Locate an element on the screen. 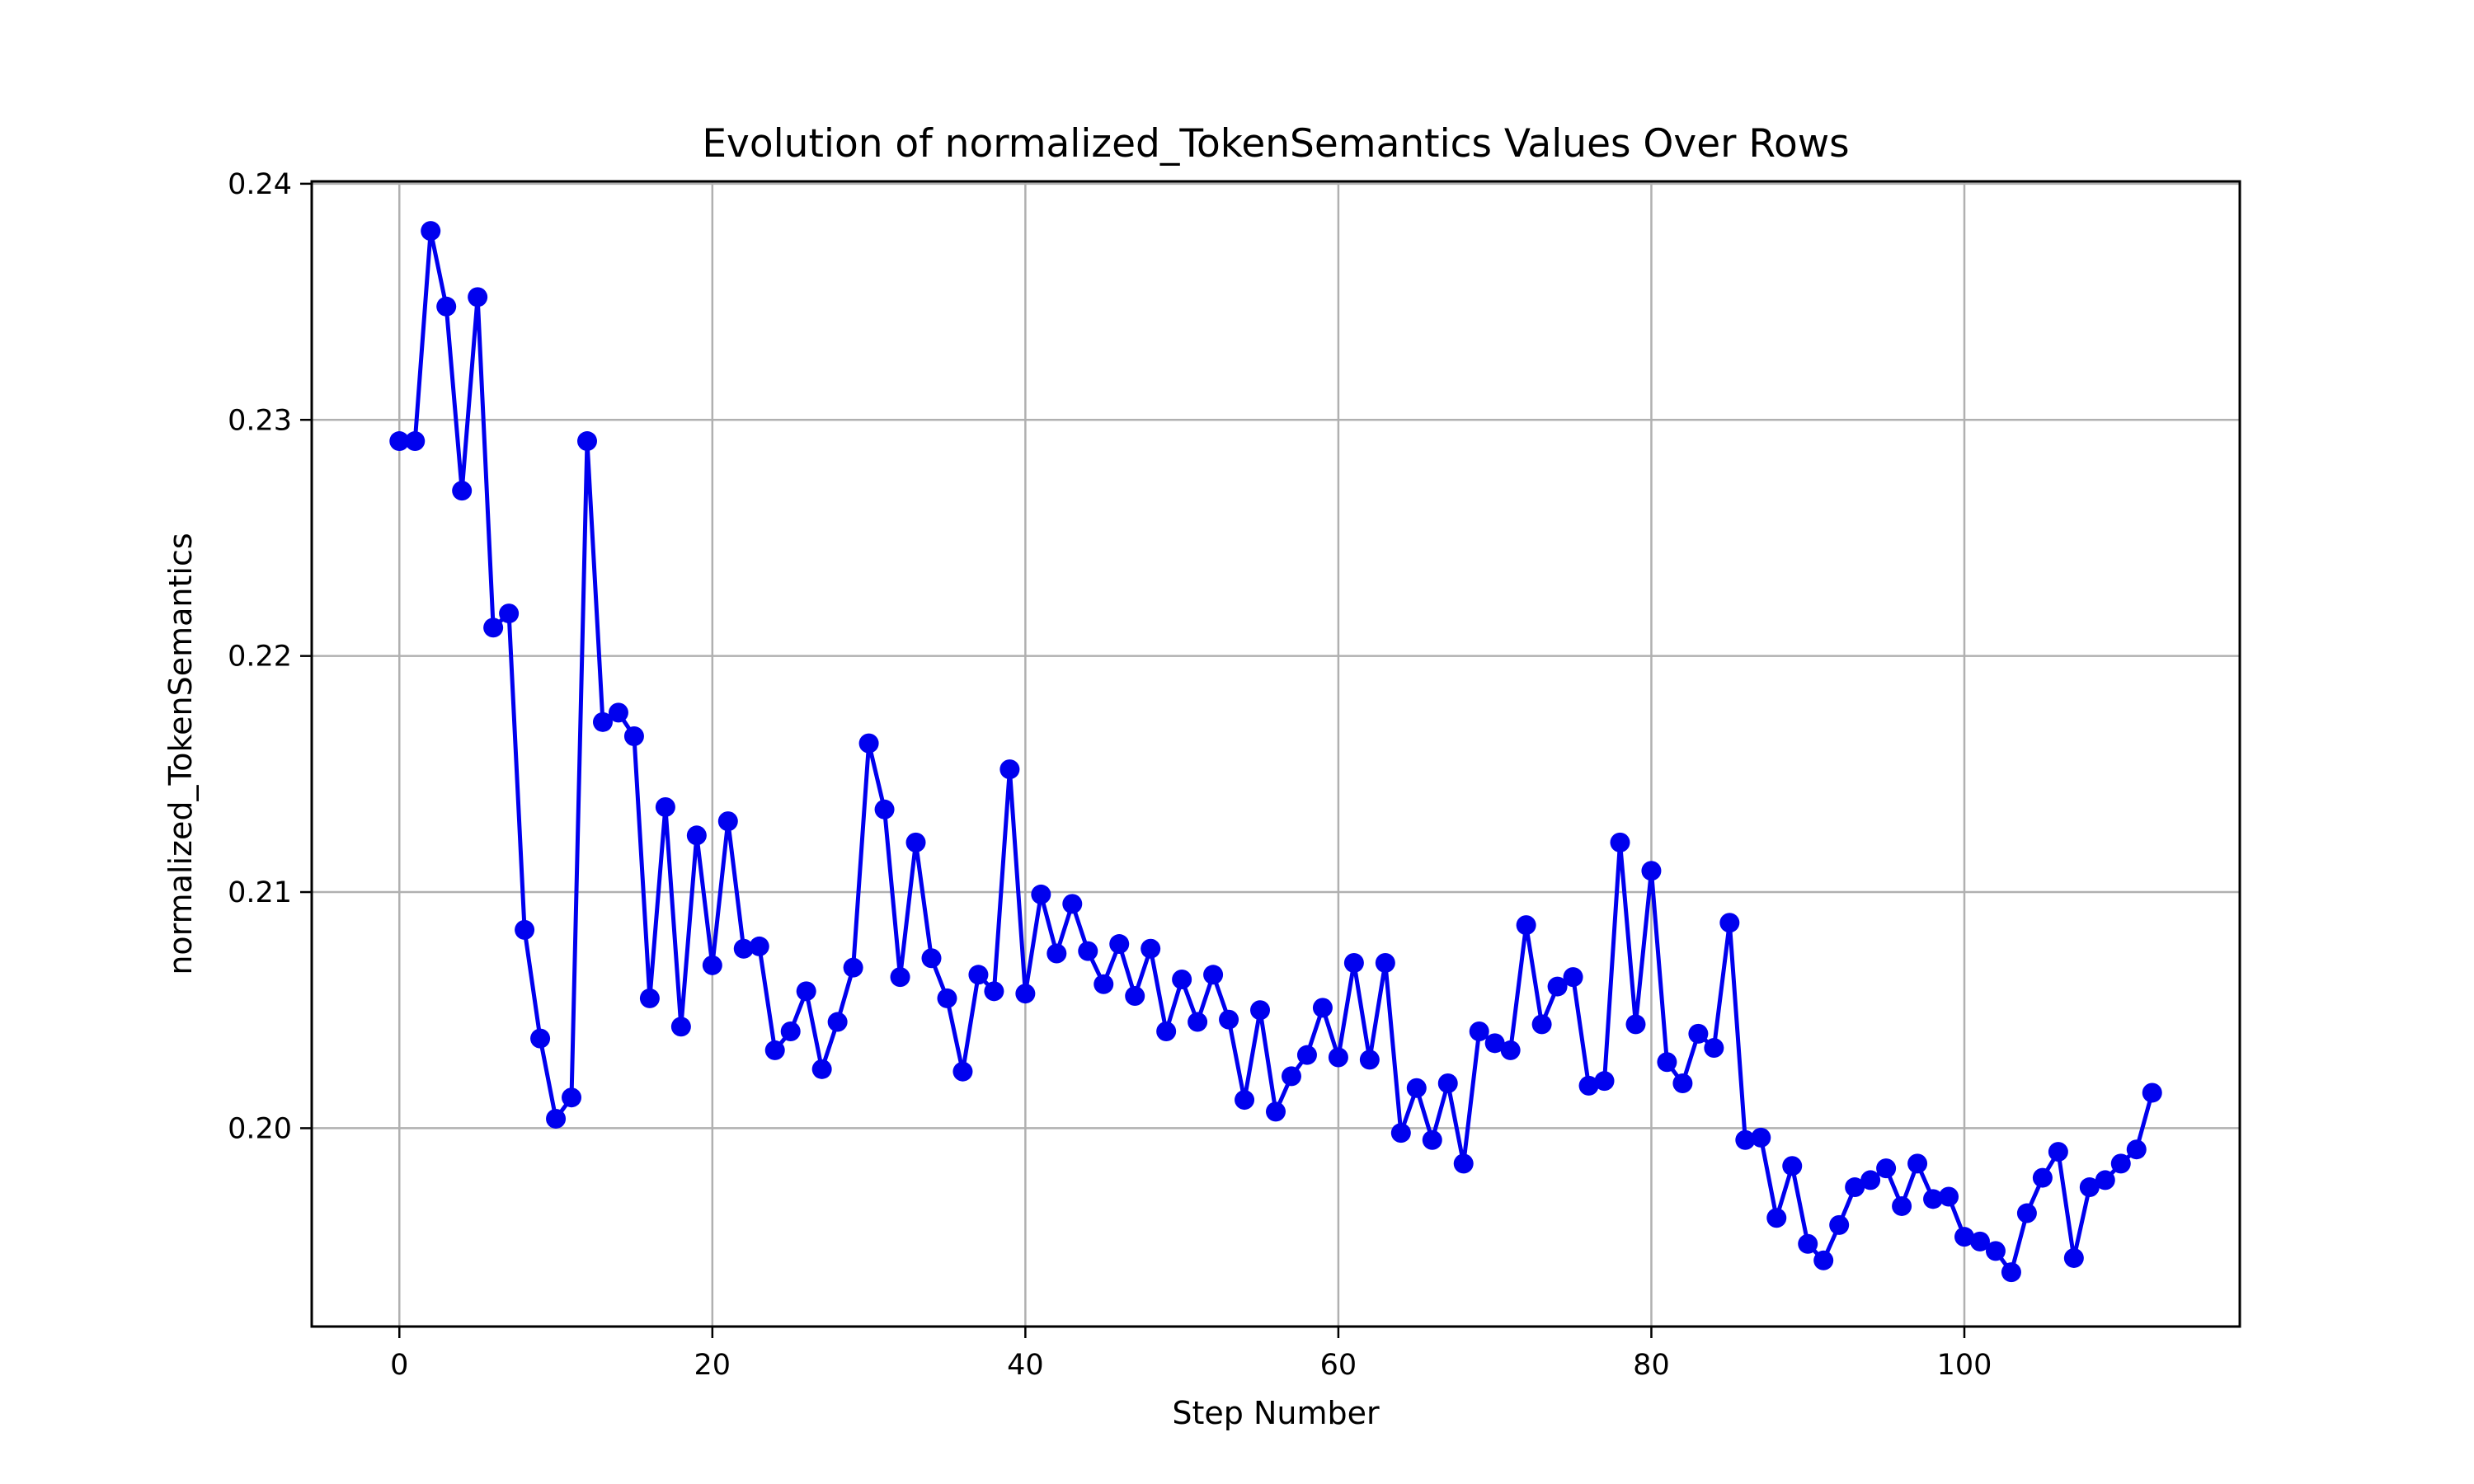 This screenshot has width=2474, height=1484. y-tick-label: 0.22 is located at coordinates (260, 657).